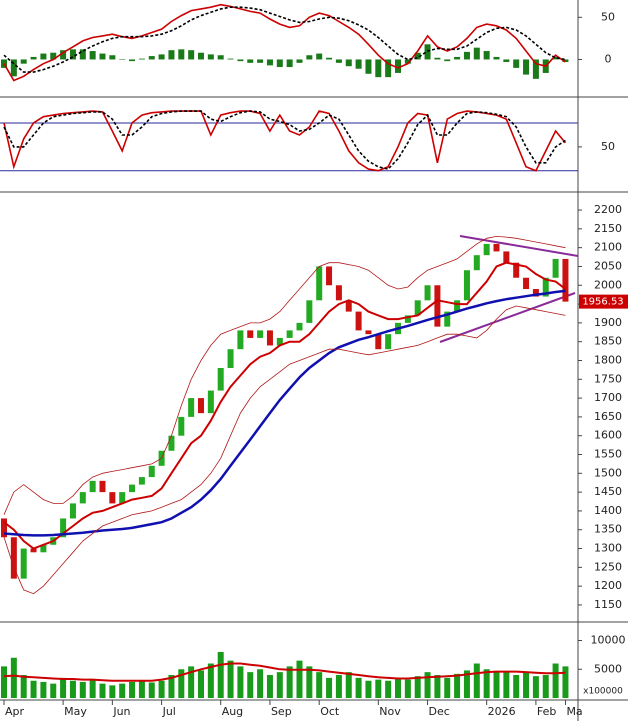  Describe the element at coordinates (608, 585) in the screenshot. I see `y-tick-label: 1200` at that location.